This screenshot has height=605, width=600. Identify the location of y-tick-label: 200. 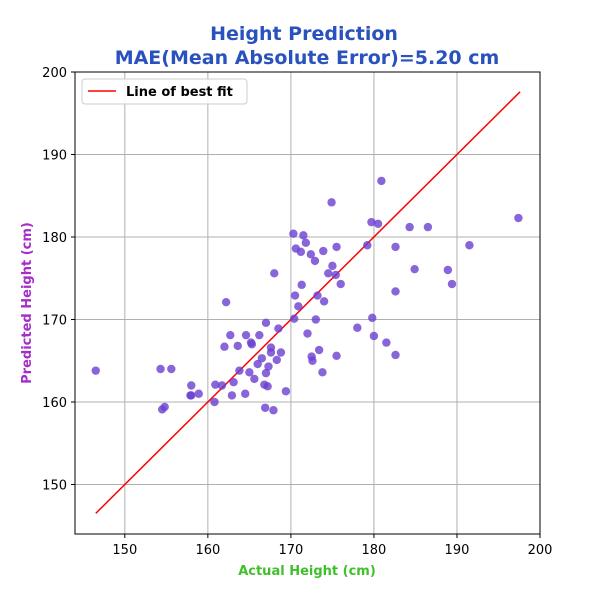
(54, 73).